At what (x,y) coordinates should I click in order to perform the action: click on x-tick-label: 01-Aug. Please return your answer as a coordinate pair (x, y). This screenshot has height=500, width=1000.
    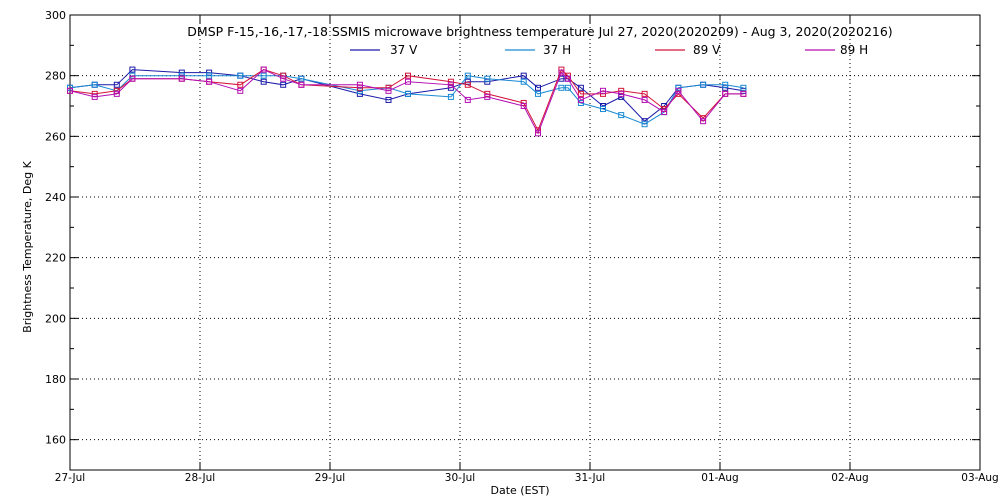
    Looking at the image, I should click on (719, 478).